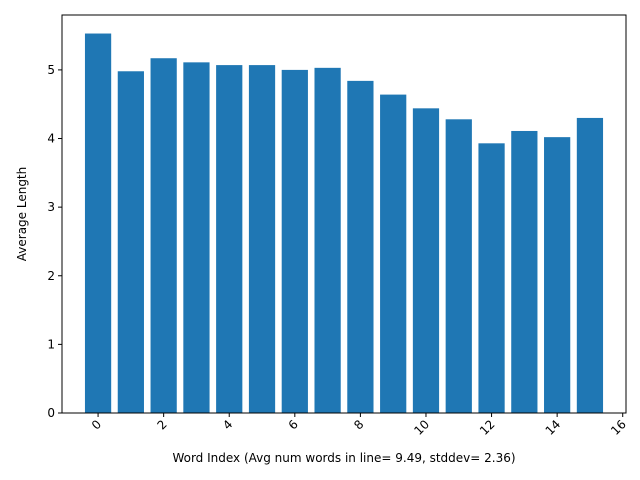 The image size is (640, 480). What do you see at coordinates (96, 424) in the screenshot?
I see `x-tick-label: 0` at bounding box center [96, 424].